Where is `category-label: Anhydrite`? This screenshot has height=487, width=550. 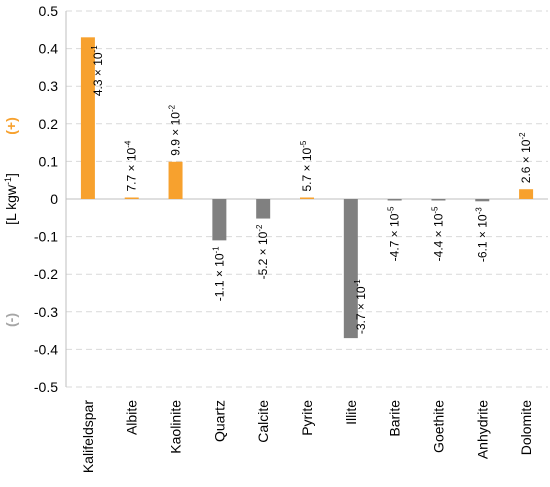
category-label: Anhydrite is located at coordinates (482, 429).